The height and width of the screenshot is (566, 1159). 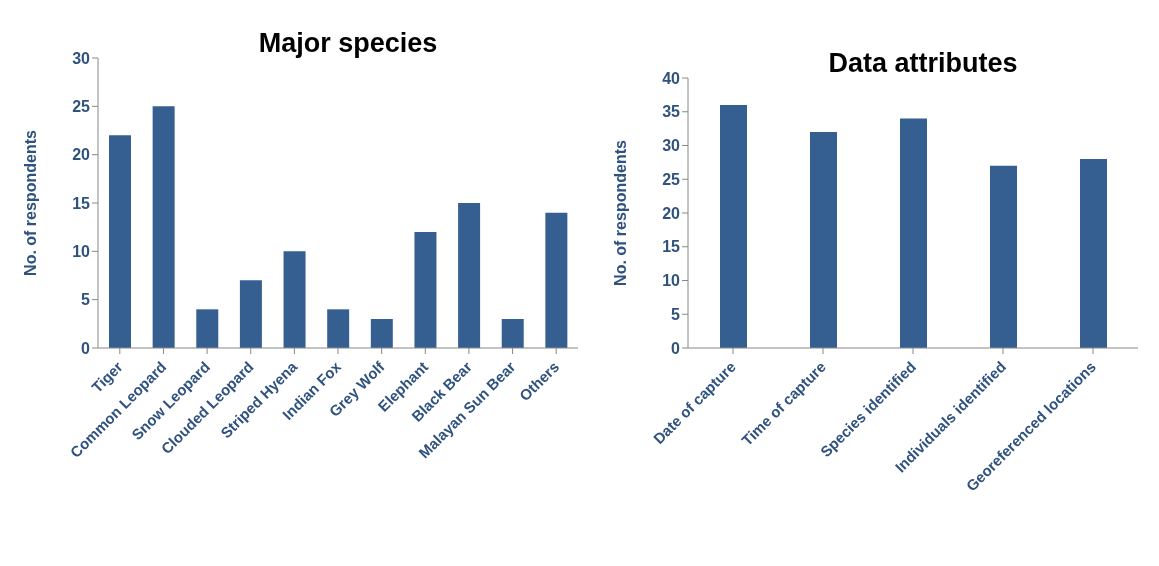 What do you see at coordinates (923, 63) in the screenshot?
I see `chart-title: Data attributes` at bounding box center [923, 63].